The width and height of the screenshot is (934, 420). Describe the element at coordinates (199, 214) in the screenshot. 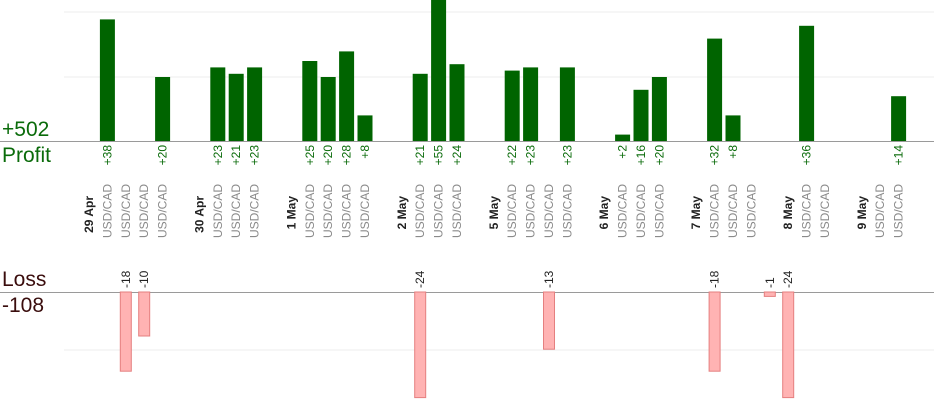

I see `date-label: 30 Apr` at that location.